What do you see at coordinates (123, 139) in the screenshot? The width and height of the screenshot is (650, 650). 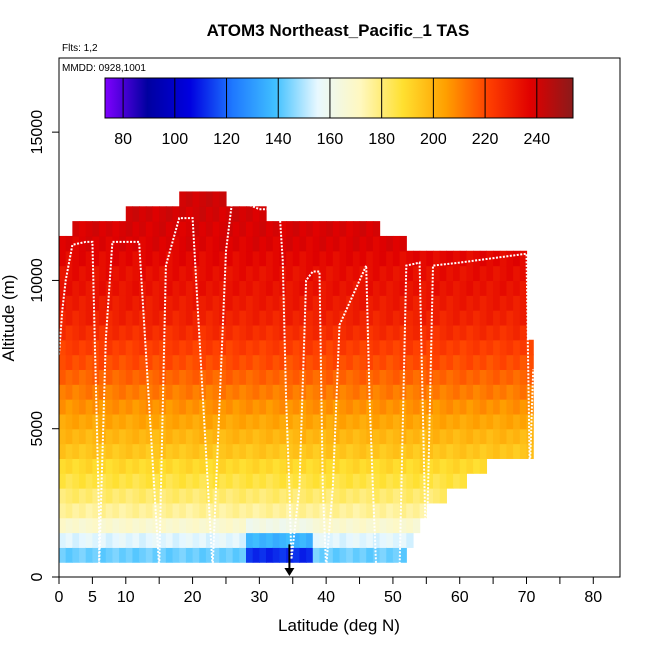 I see `colorbar-tick-label: 80` at bounding box center [123, 139].